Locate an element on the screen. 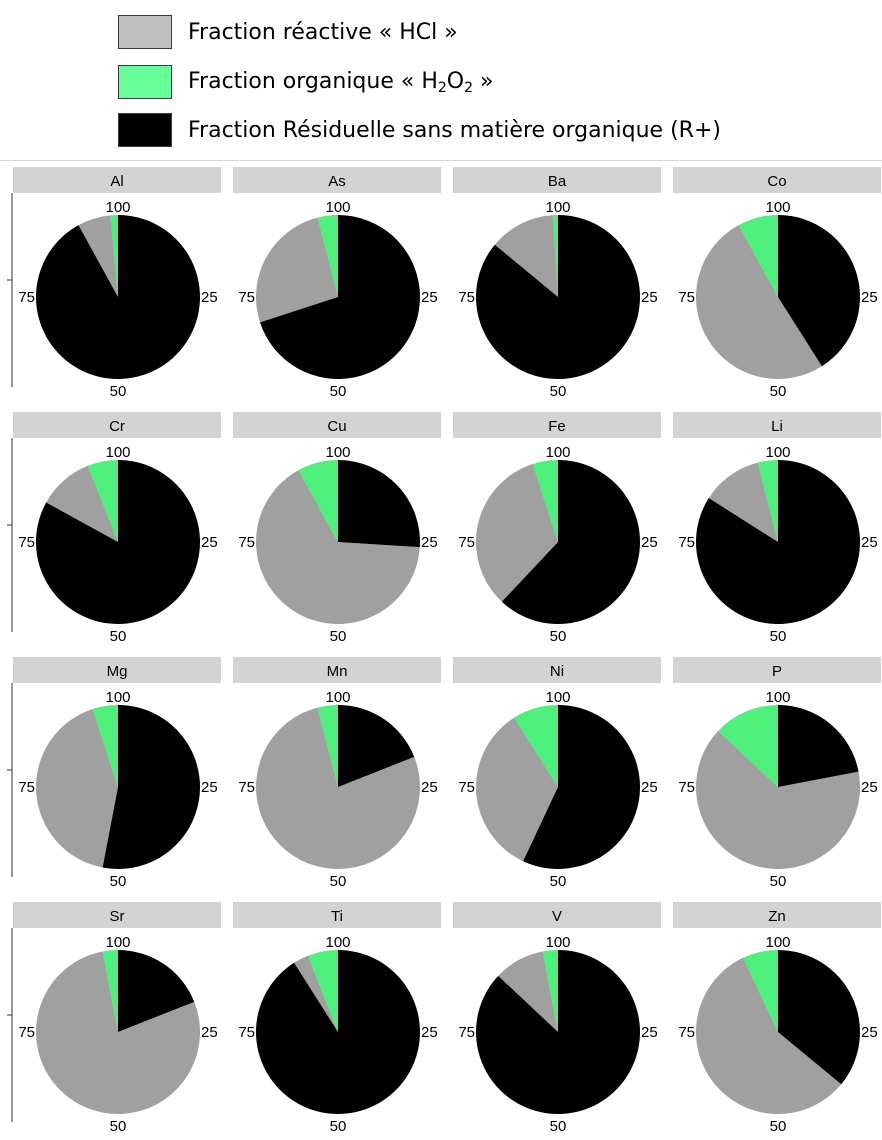 The width and height of the screenshot is (882, 1140). panel-title: As is located at coordinates (337, 181).